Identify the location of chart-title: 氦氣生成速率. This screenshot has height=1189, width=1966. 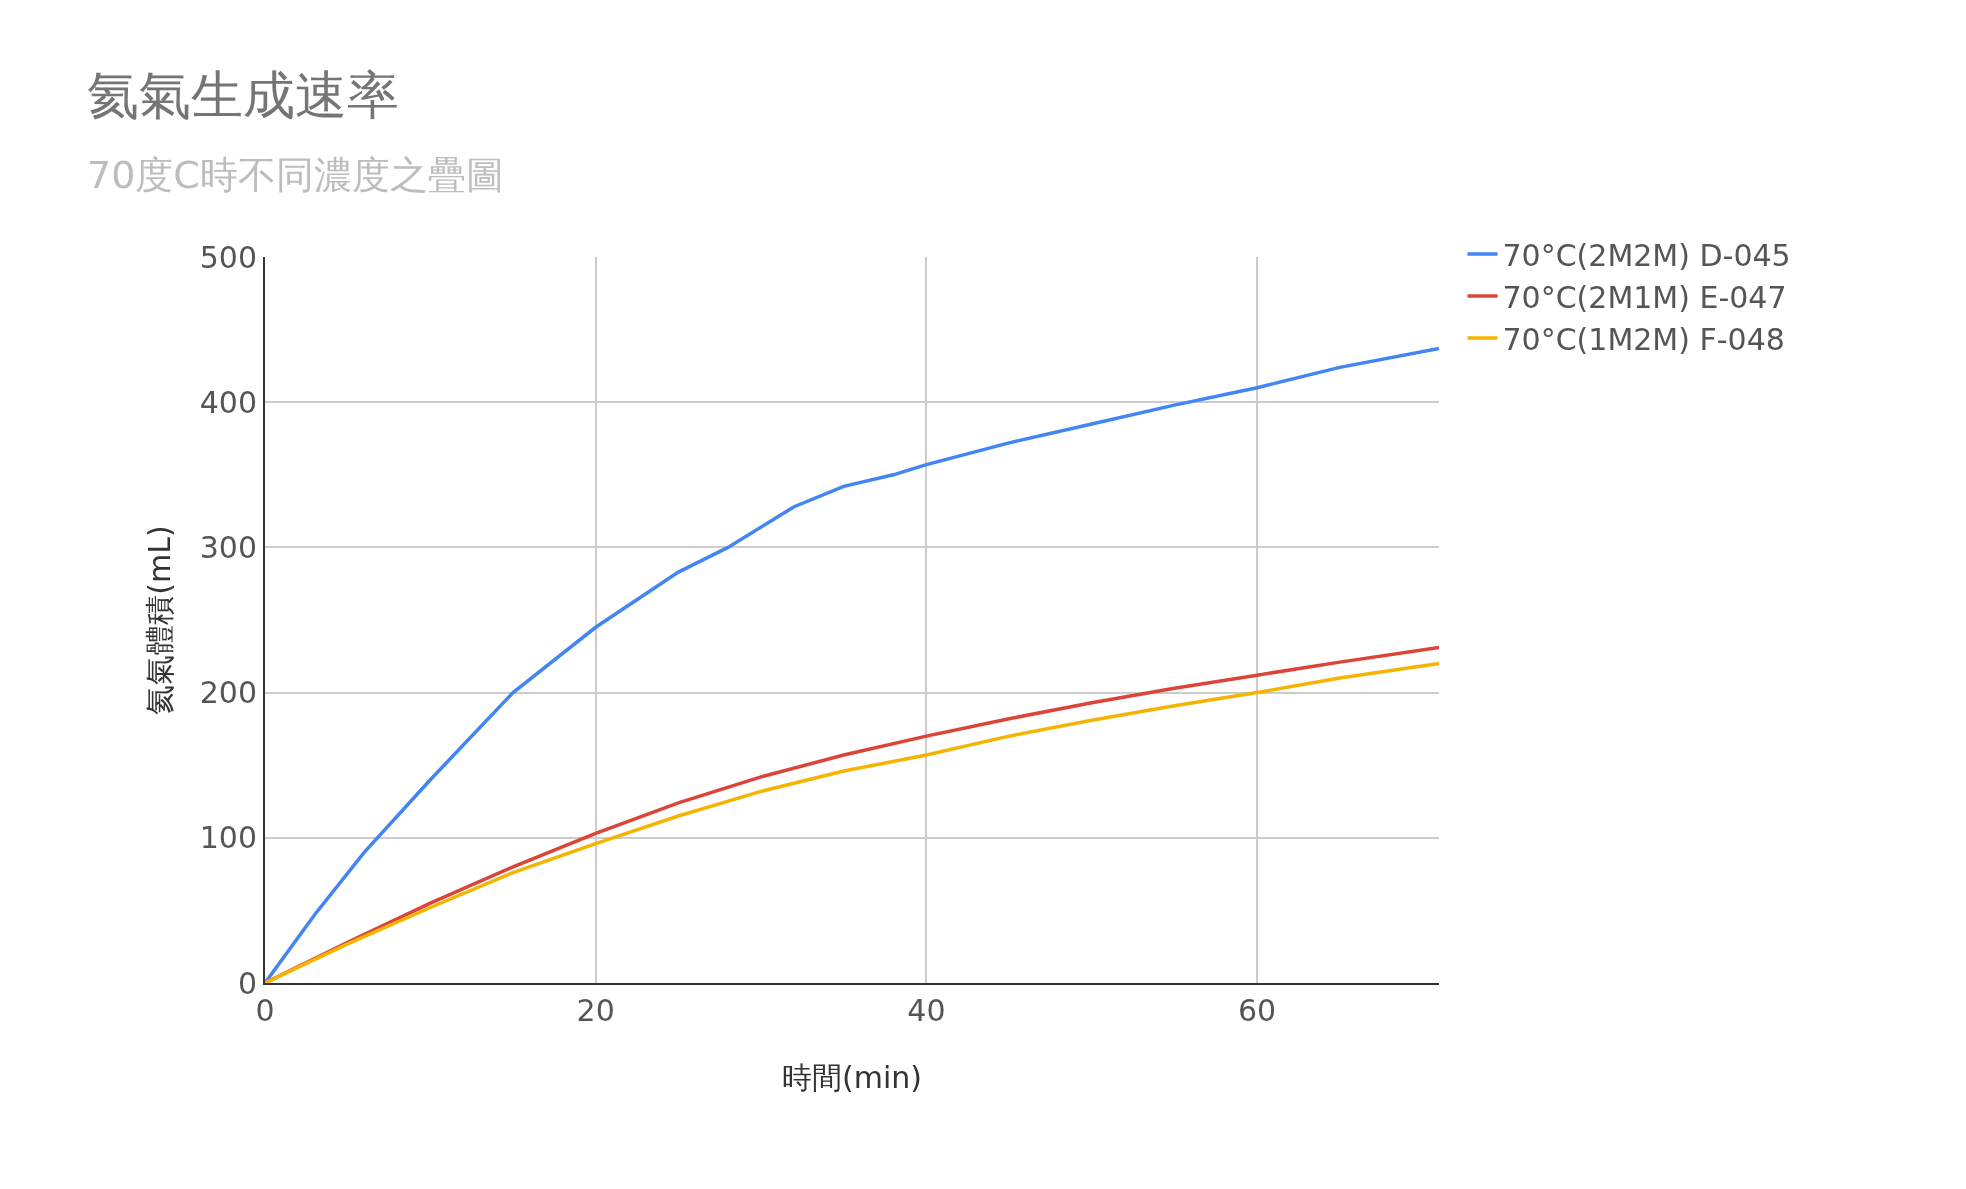
(243, 95).